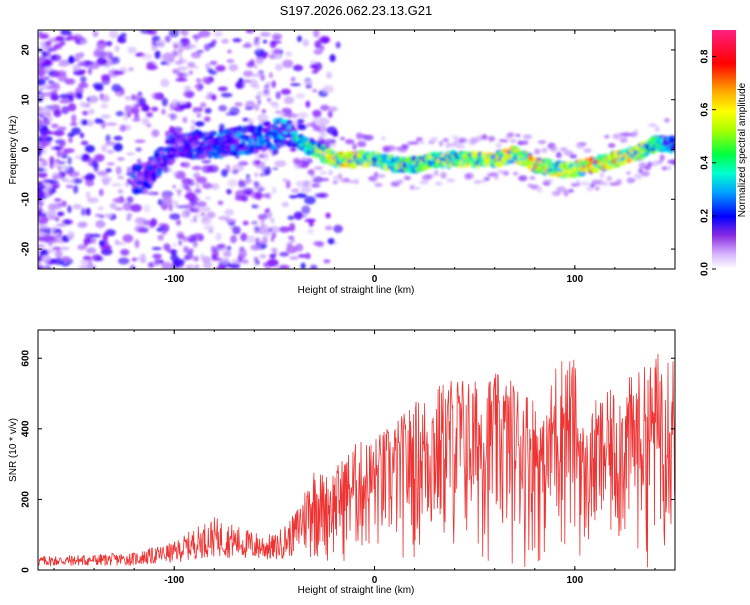 This screenshot has height=605, width=750. Describe the element at coordinates (705, 56) in the screenshot. I see `colorbar-tick-label: 0.8` at that location.